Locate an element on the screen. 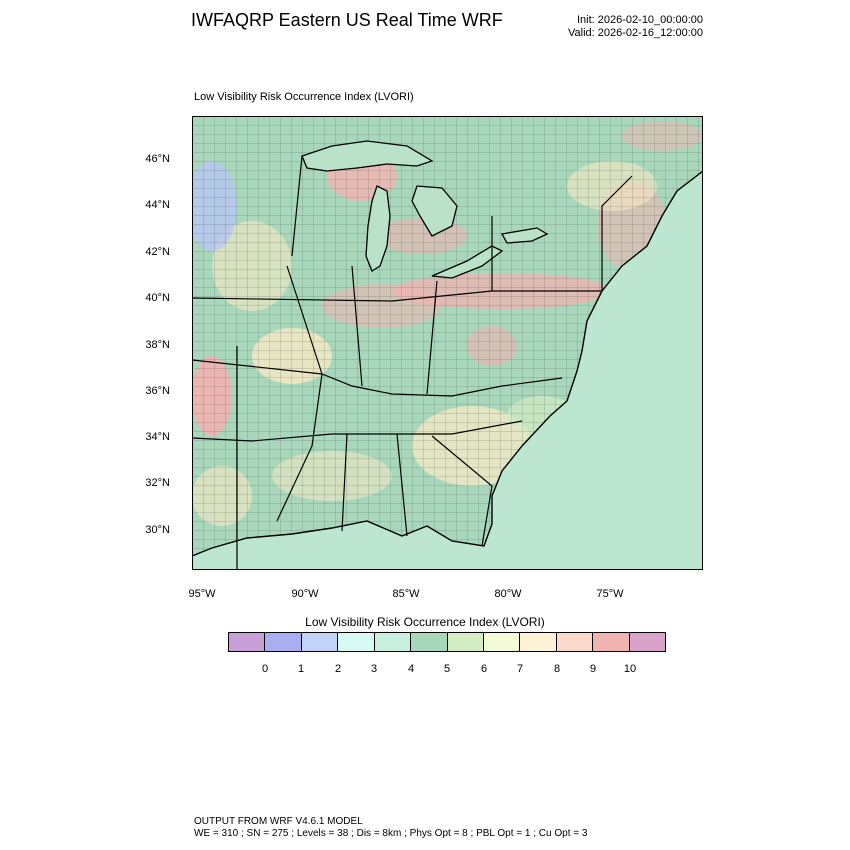  lake-huron is located at coordinates (434, 211).